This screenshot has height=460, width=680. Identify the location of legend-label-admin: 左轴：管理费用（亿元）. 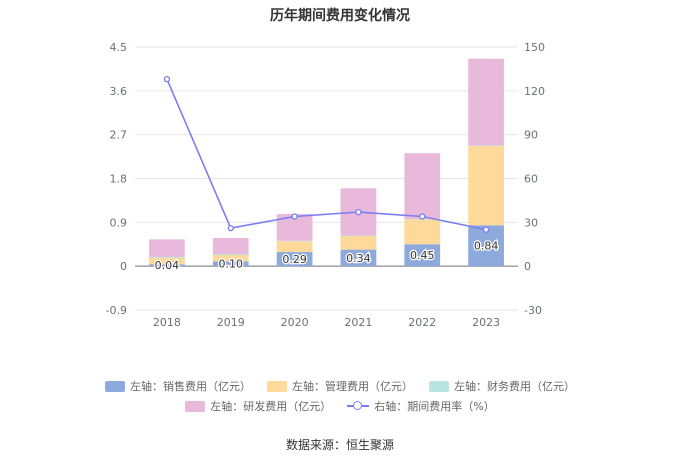
(352, 386).